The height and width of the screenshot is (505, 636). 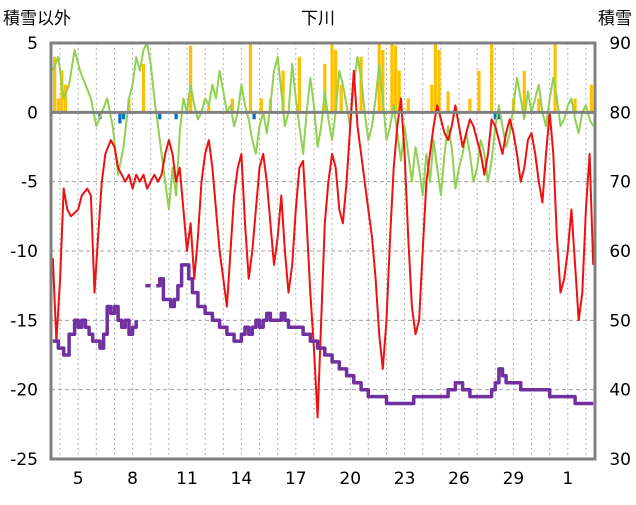 What do you see at coordinates (620, 460) in the screenshot?
I see `right-tick-label: 30` at bounding box center [620, 460].